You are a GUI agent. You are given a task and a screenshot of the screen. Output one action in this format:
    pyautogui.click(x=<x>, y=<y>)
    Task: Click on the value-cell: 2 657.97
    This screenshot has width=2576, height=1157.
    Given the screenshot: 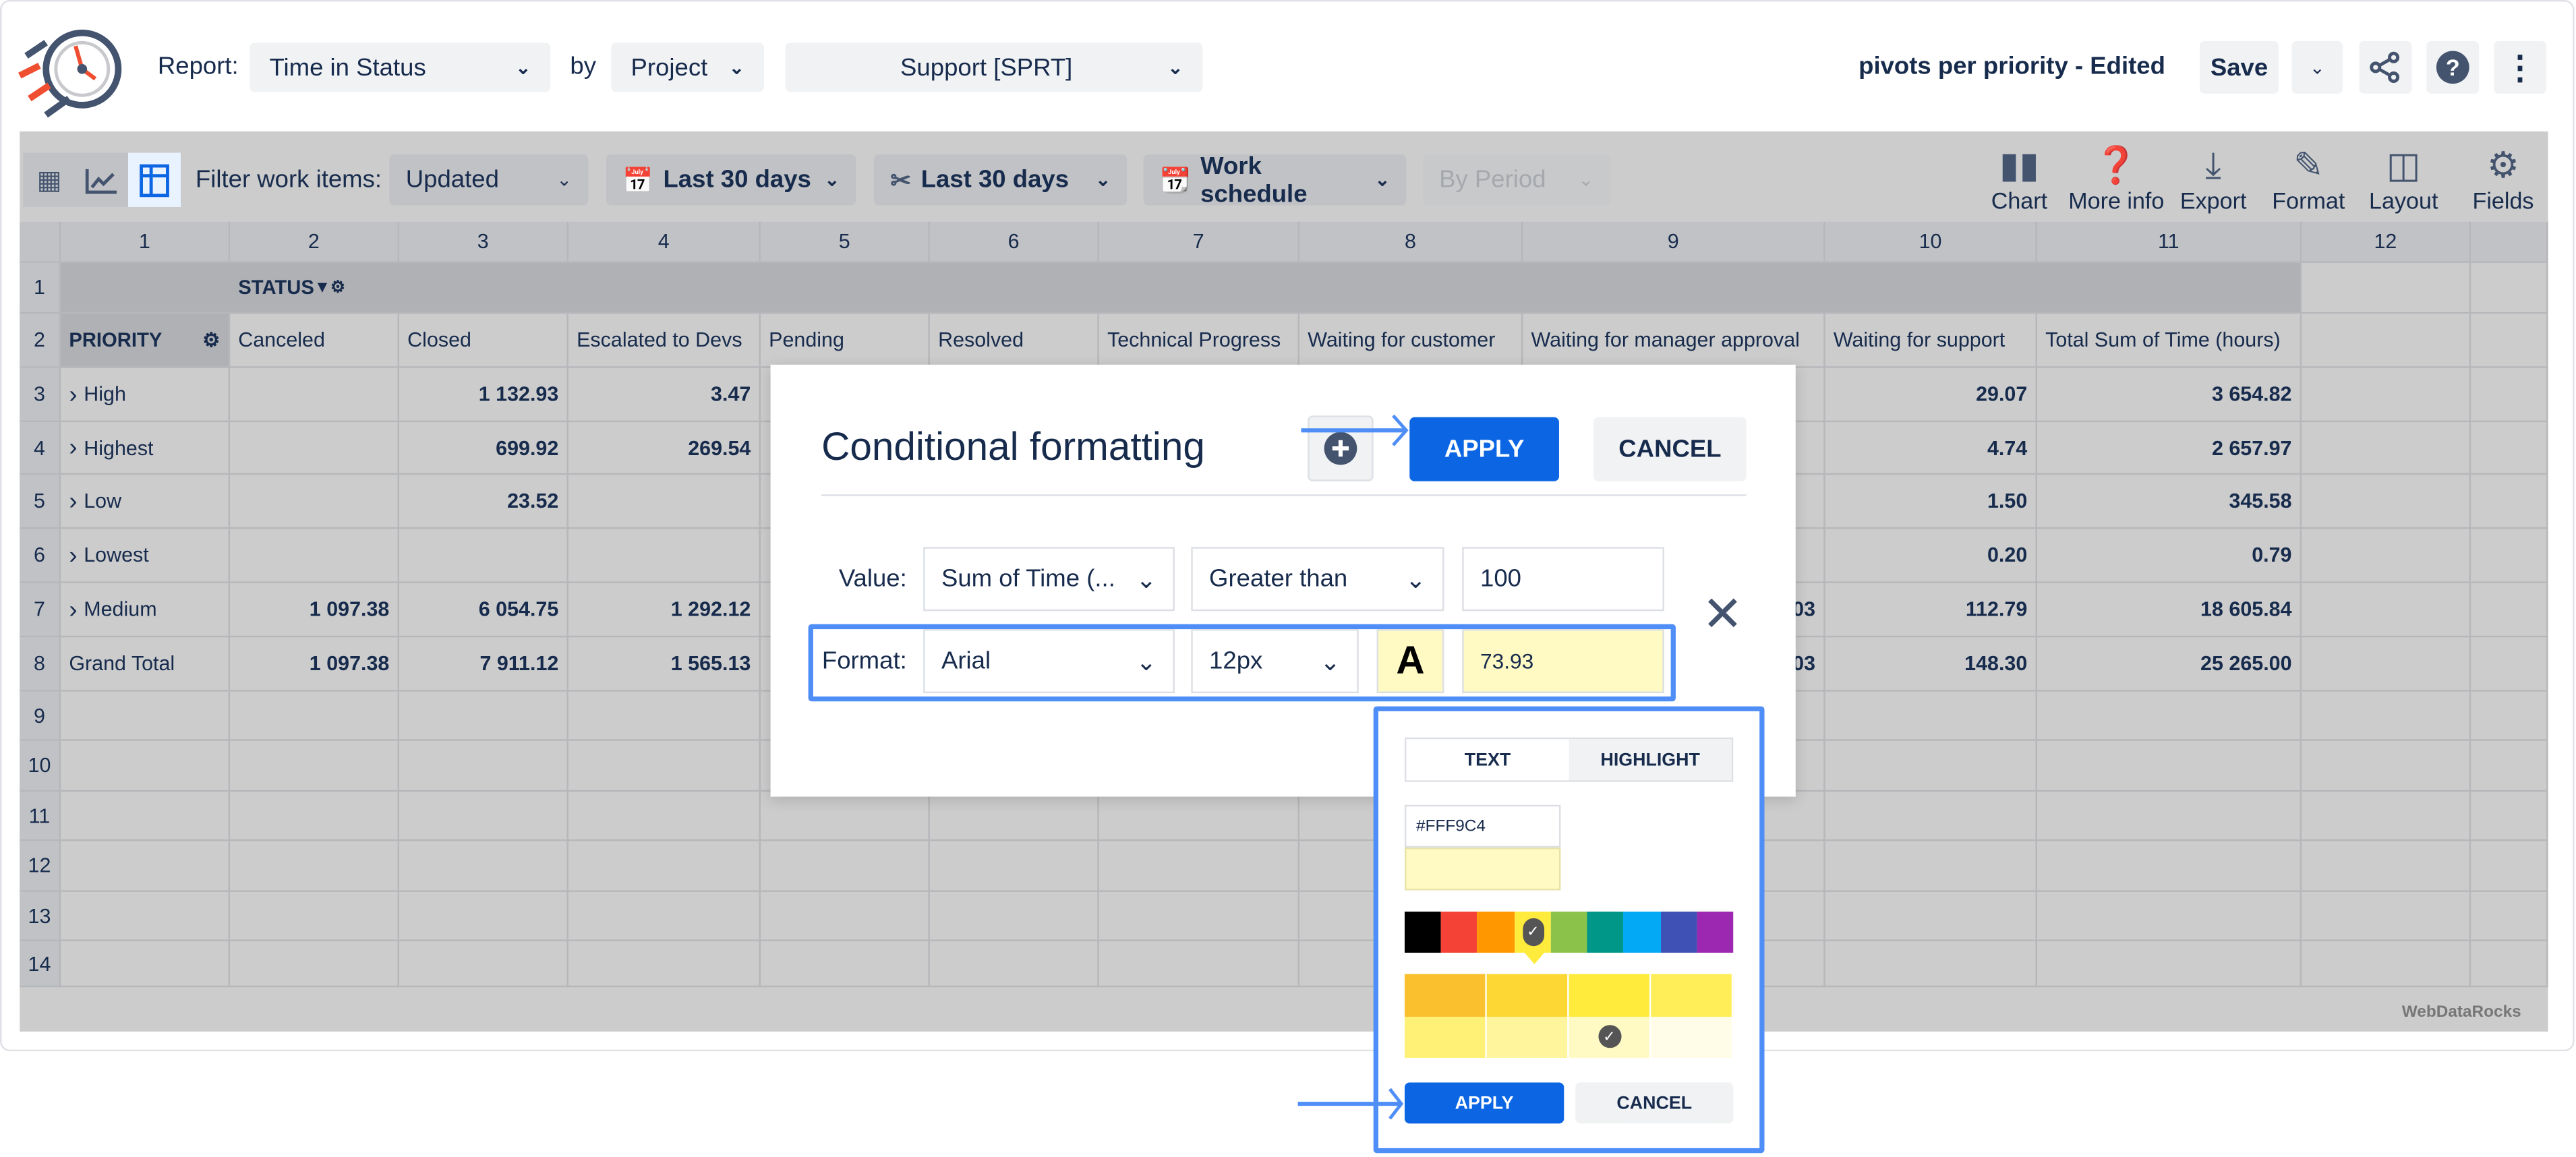 What is the action you would take?
    pyautogui.click(x=2170, y=448)
    